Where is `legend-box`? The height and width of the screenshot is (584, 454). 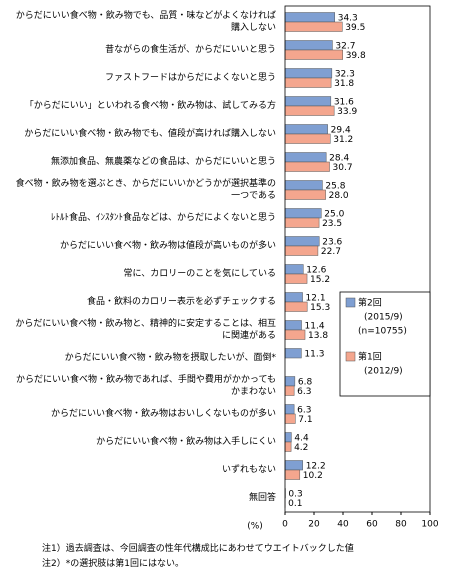 legend-box is located at coordinates (385, 344).